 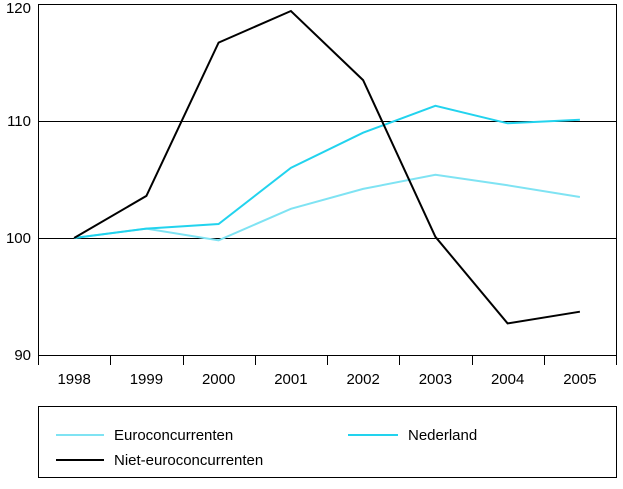 What do you see at coordinates (327, 371) in the screenshot?
I see `x-axis-ticks: 1998 1999 2000 2001 2002 2003 2004 2005` at bounding box center [327, 371].